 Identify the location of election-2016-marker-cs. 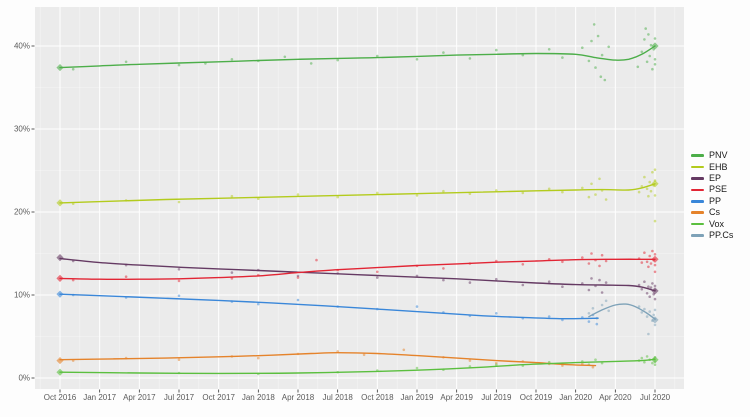
(60, 360).